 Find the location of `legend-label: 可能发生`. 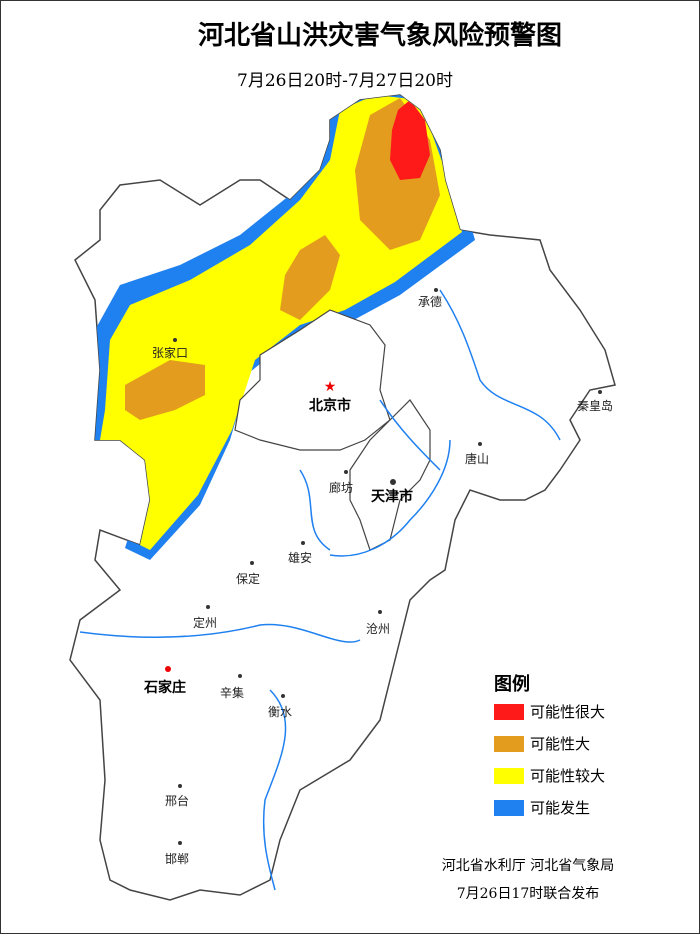

legend-label: 可能发生 is located at coordinates (560, 808).